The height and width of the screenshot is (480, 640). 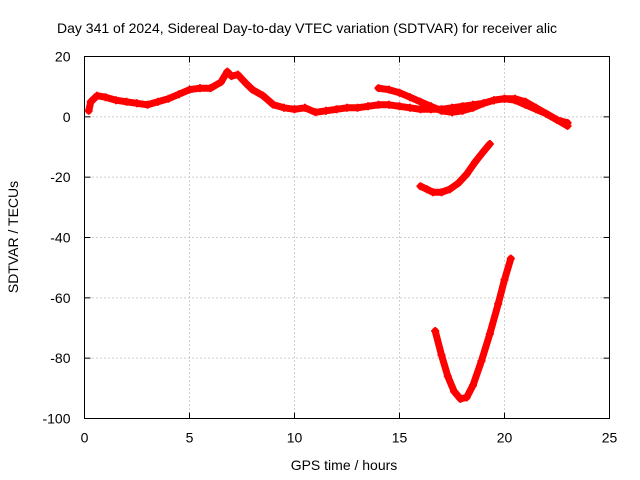 I want to click on x-tick-label: 10, so click(x=295, y=438).